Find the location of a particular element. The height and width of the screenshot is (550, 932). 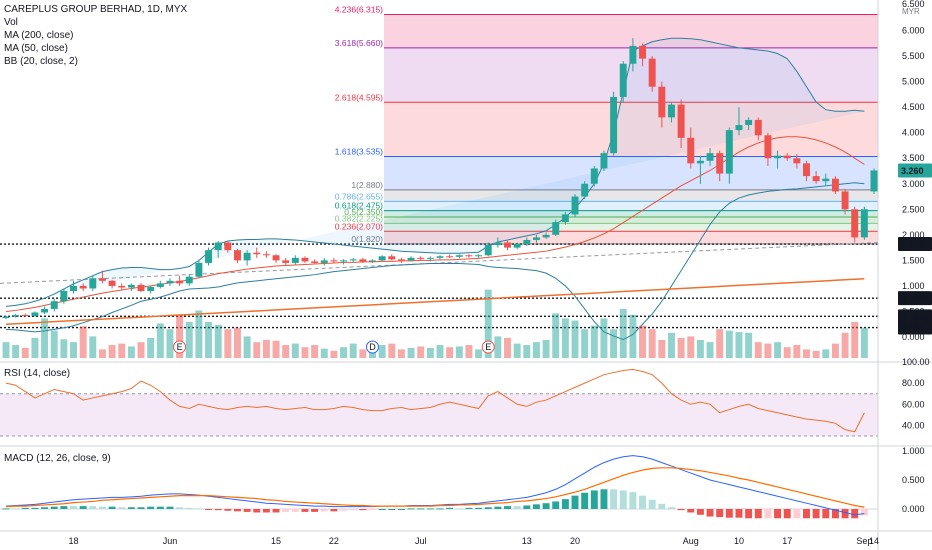

time-axis-label: 13 is located at coordinates (527, 541).